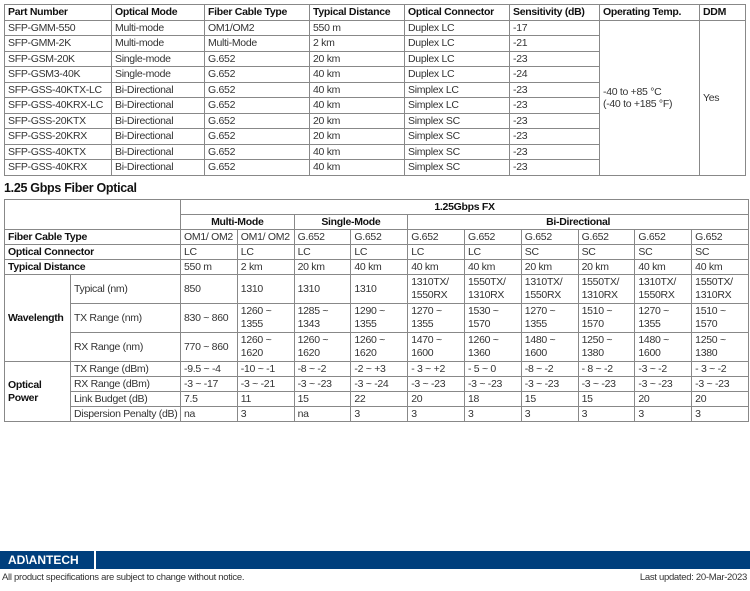  I want to click on sub-row-label: Dispersion Penalty (dB), so click(125, 414).